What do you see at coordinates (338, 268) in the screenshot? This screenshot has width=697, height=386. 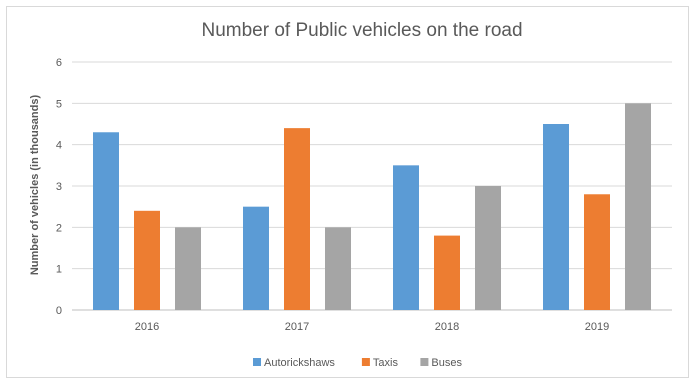 I see `bar-buses-2017` at bounding box center [338, 268].